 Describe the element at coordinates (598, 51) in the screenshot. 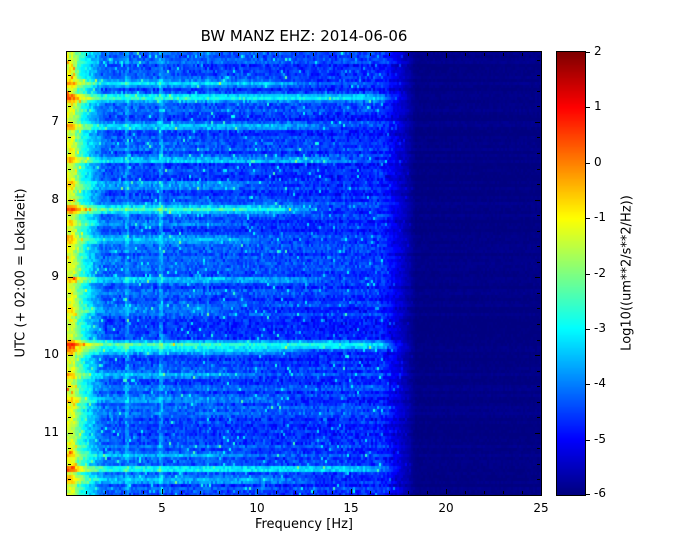

I see `colorbar-tick-label: 2` at that location.